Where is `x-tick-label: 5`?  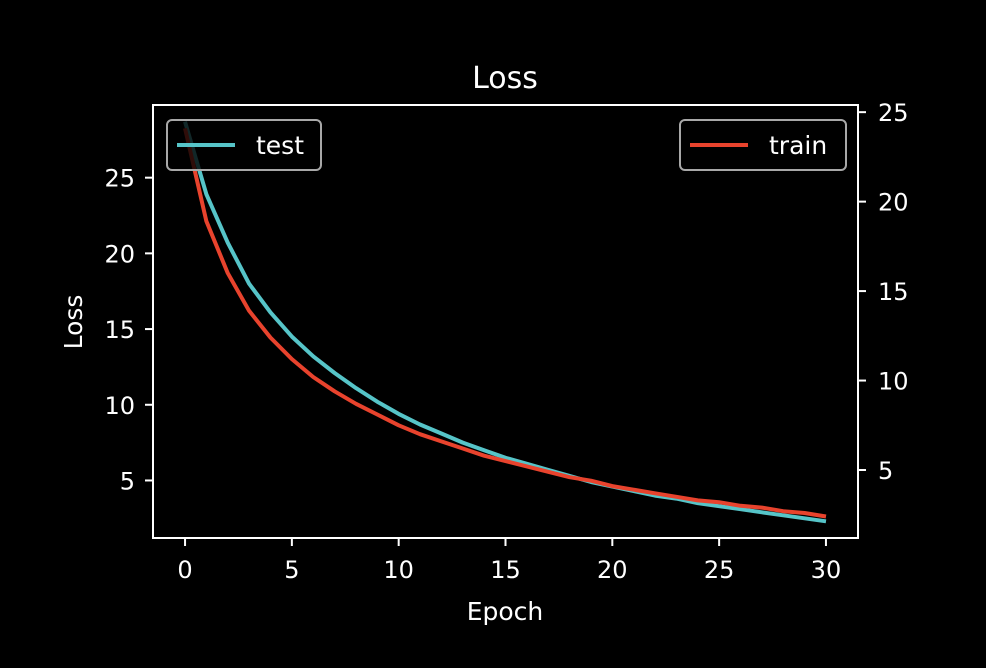
x-tick-label: 5 is located at coordinates (291, 570).